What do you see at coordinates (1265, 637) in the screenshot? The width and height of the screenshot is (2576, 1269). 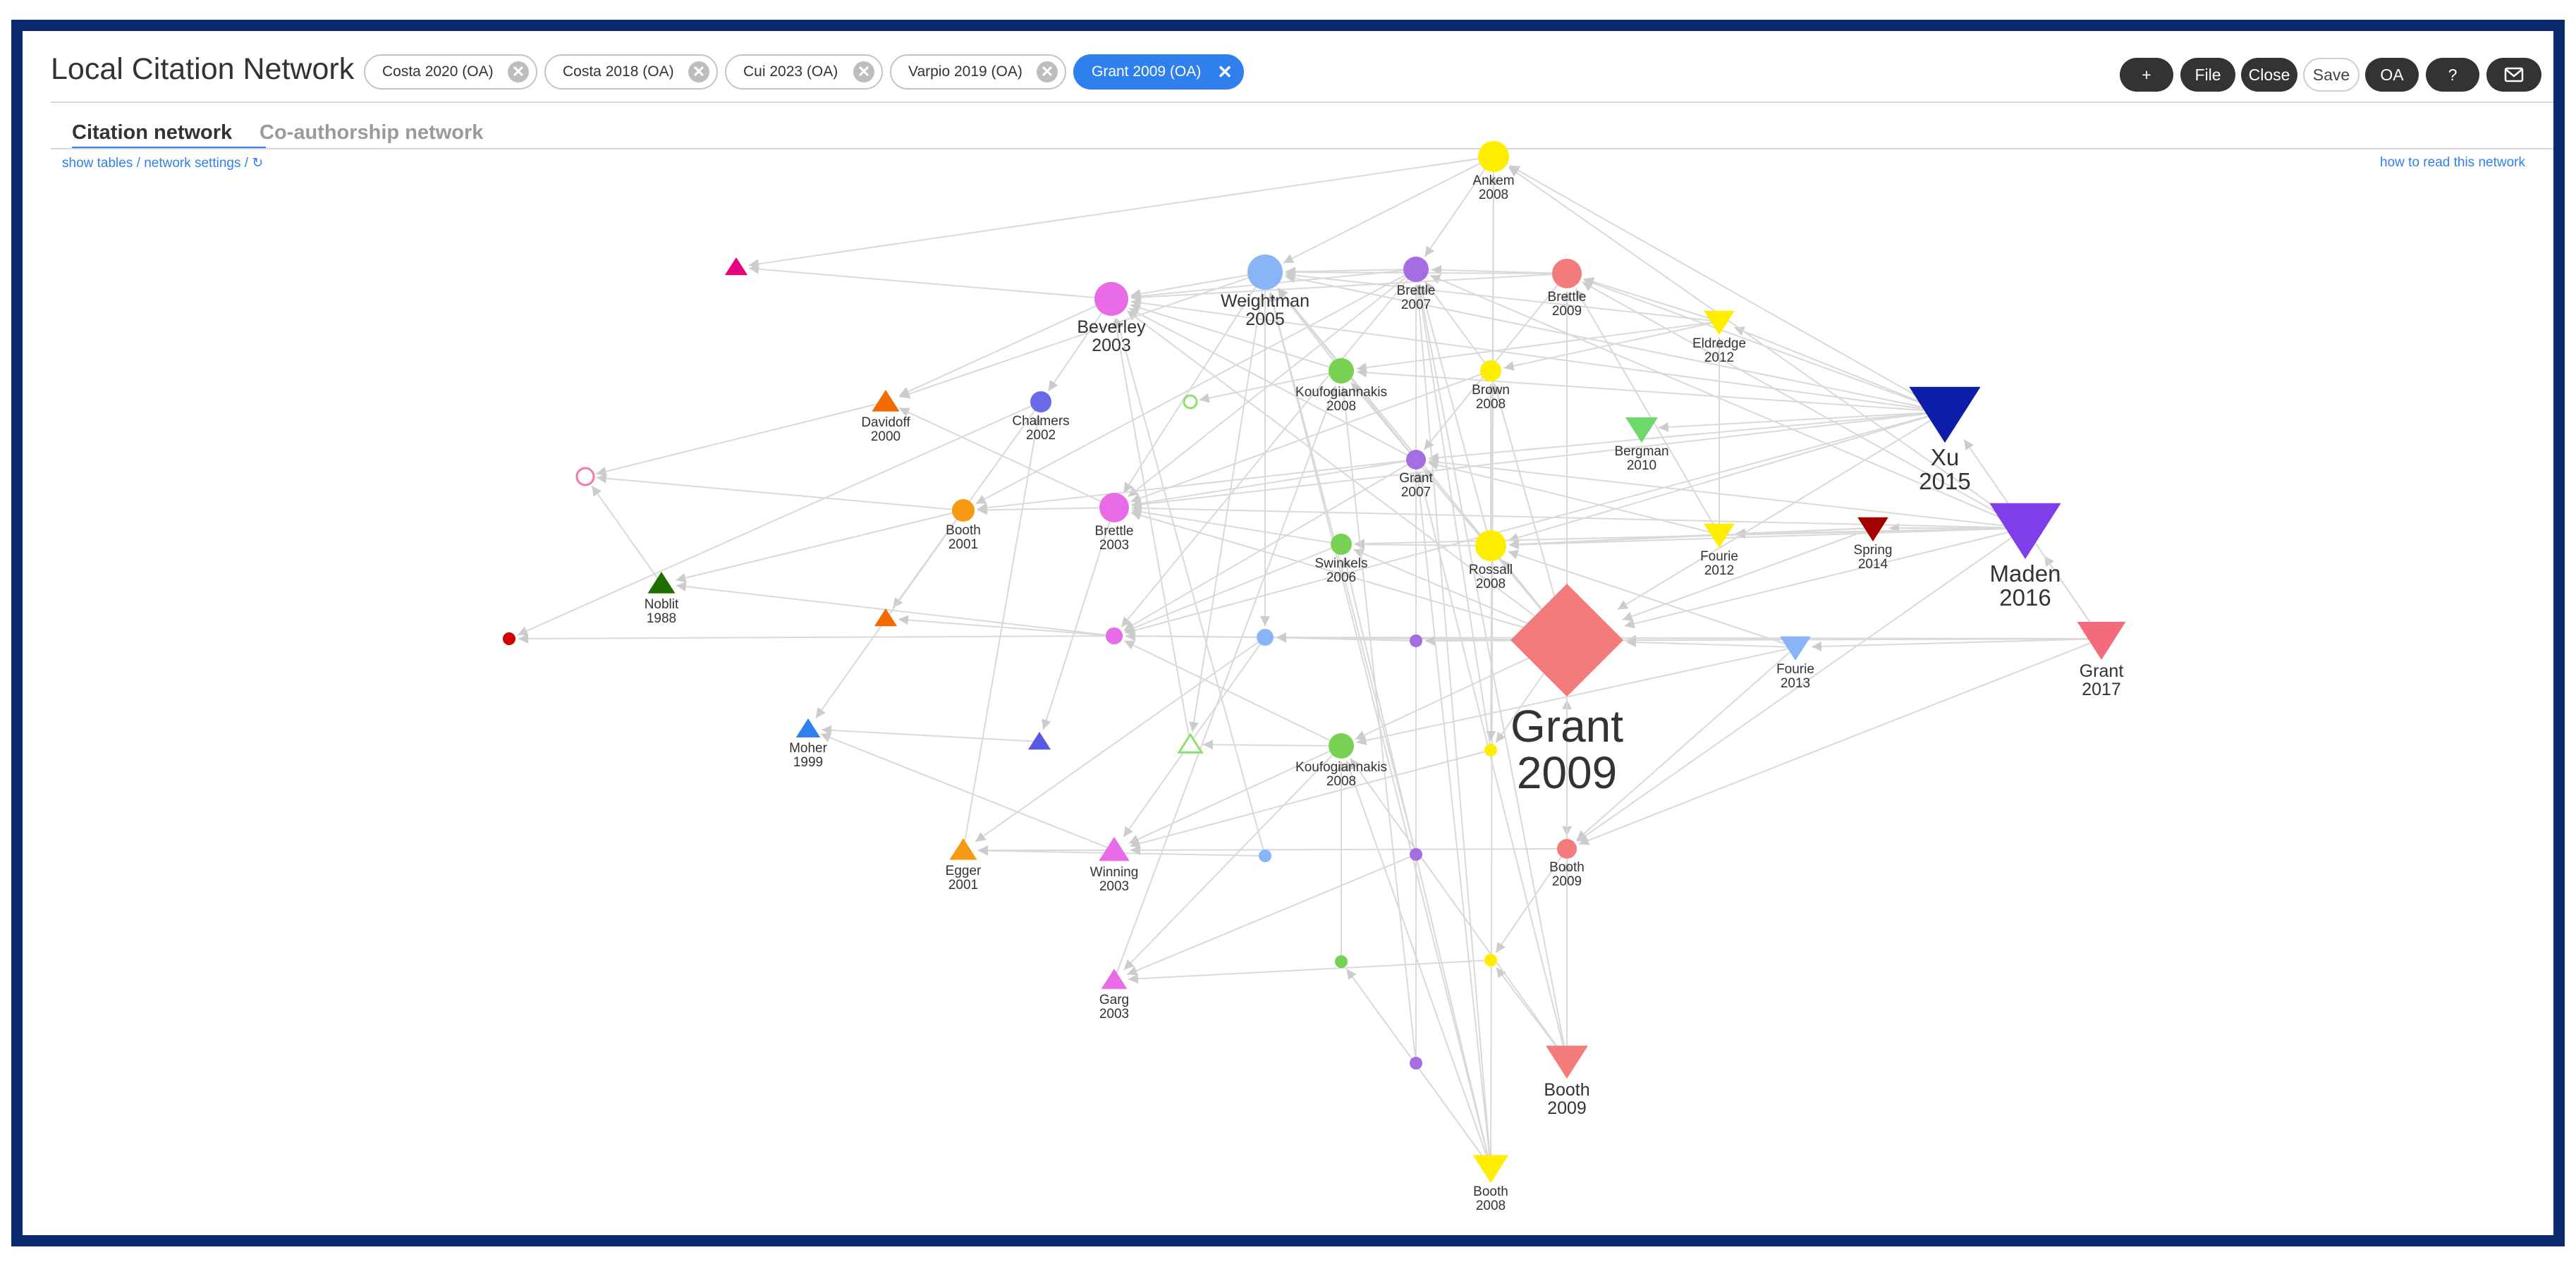 I see `node-c_blue_small` at bounding box center [1265, 637].